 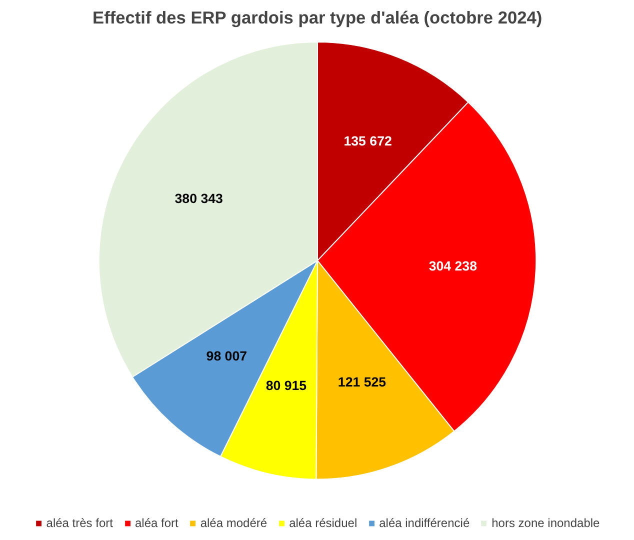 I want to click on legend-label: aléa fort, so click(x=156, y=523).